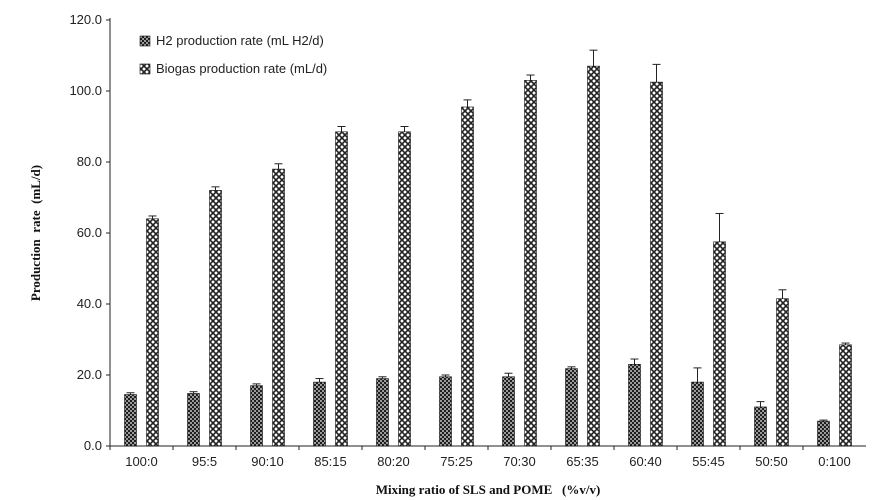  Describe the element at coordinates (241, 68) in the screenshot. I see `legend-label-biogas: Biogas production rate (mL/d)` at that location.